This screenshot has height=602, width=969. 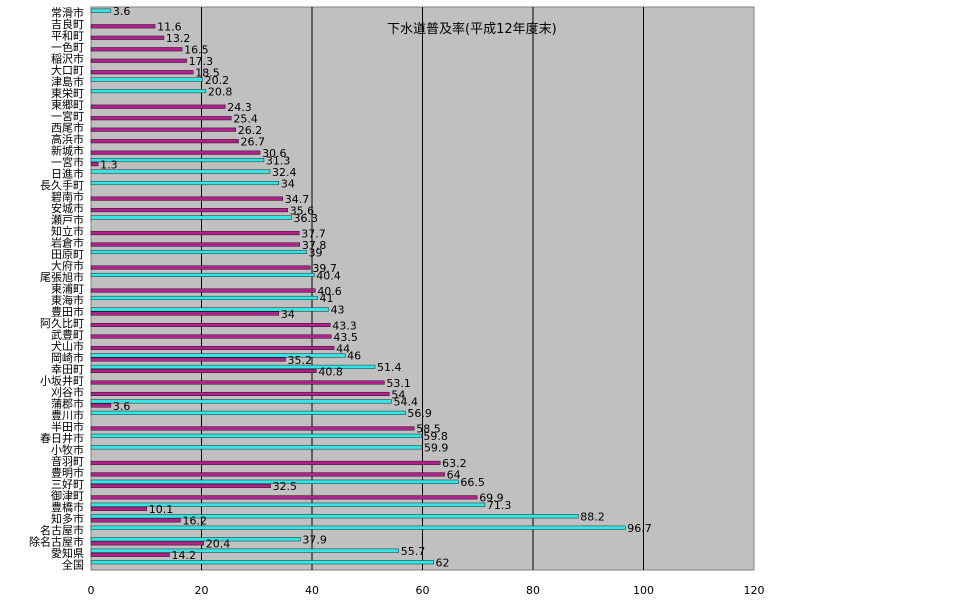 What do you see at coordinates (67, 197) in the screenshot?
I see `category-label: 碧南市` at bounding box center [67, 197].